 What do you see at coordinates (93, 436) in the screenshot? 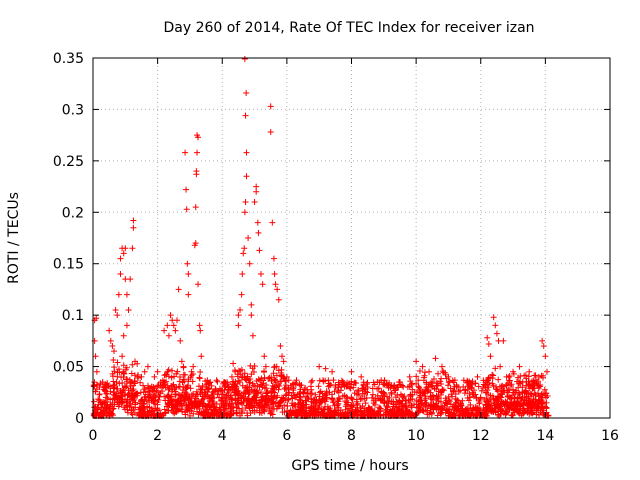
I see `x-tick-label: 0` at bounding box center [93, 436].